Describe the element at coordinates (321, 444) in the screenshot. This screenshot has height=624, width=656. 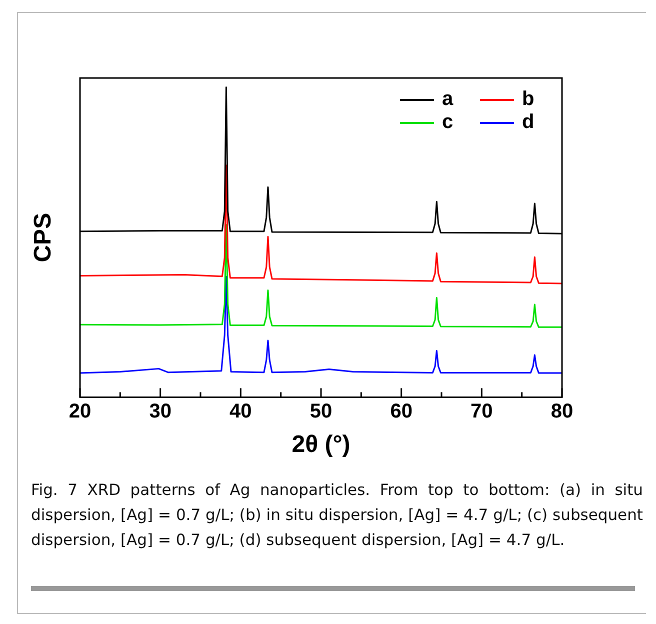
I see `x-axis-title: 2θ (°)` at that location.